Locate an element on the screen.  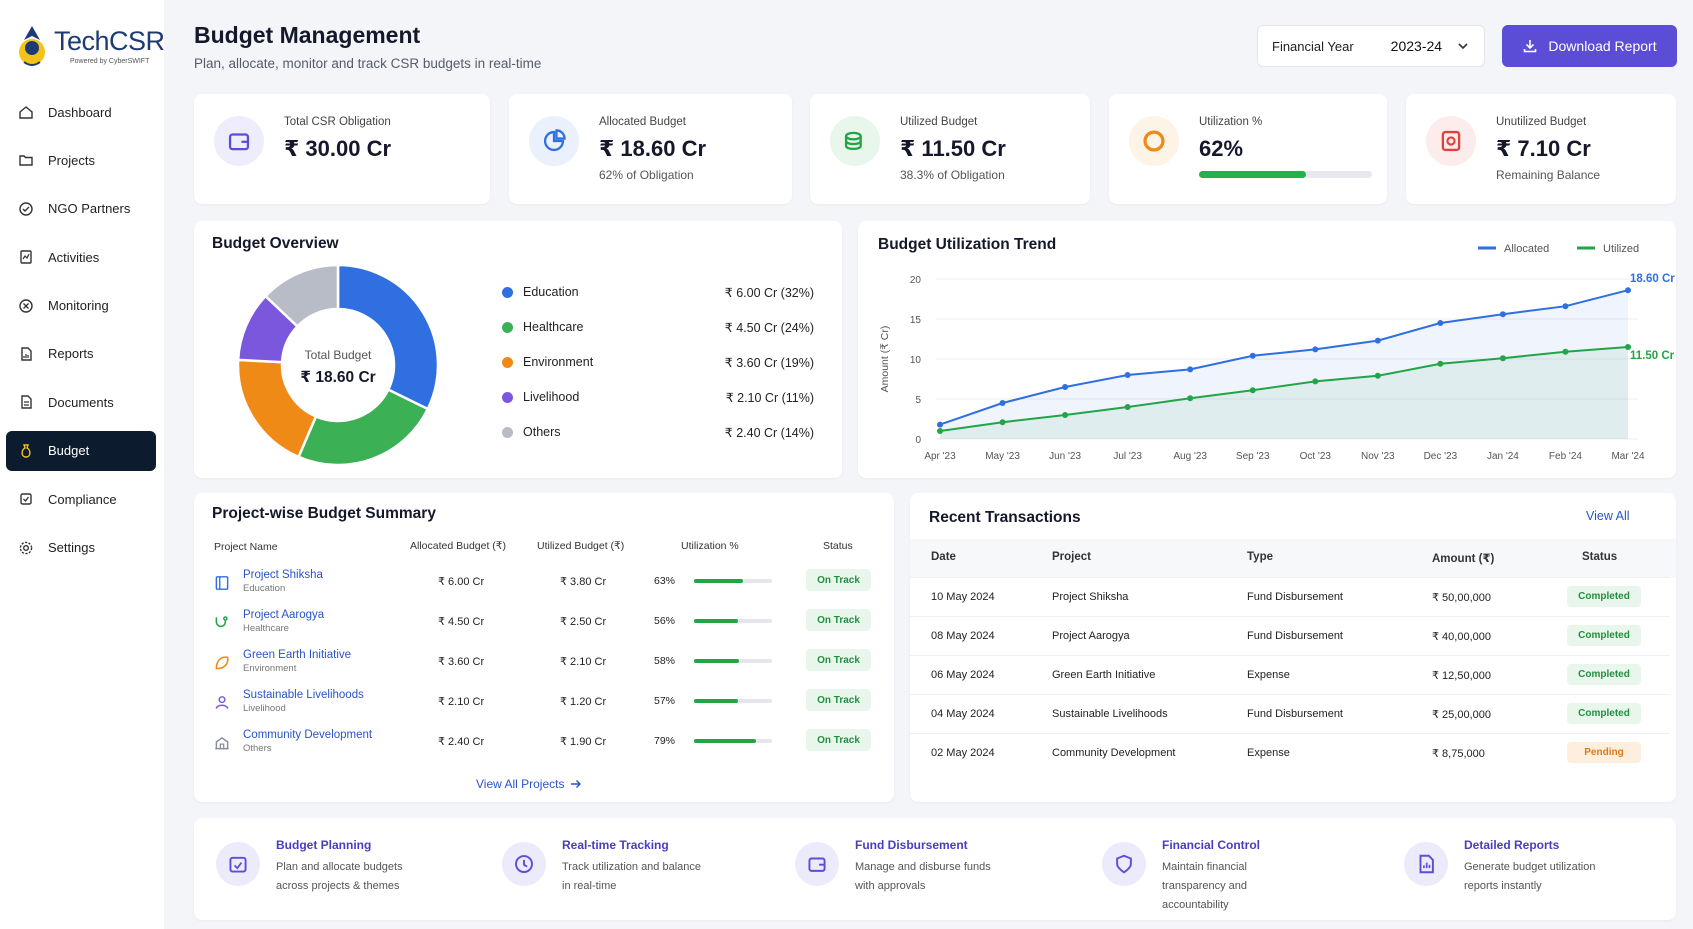
project-name-link: Project Aarogya is located at coordinates (284, 615).